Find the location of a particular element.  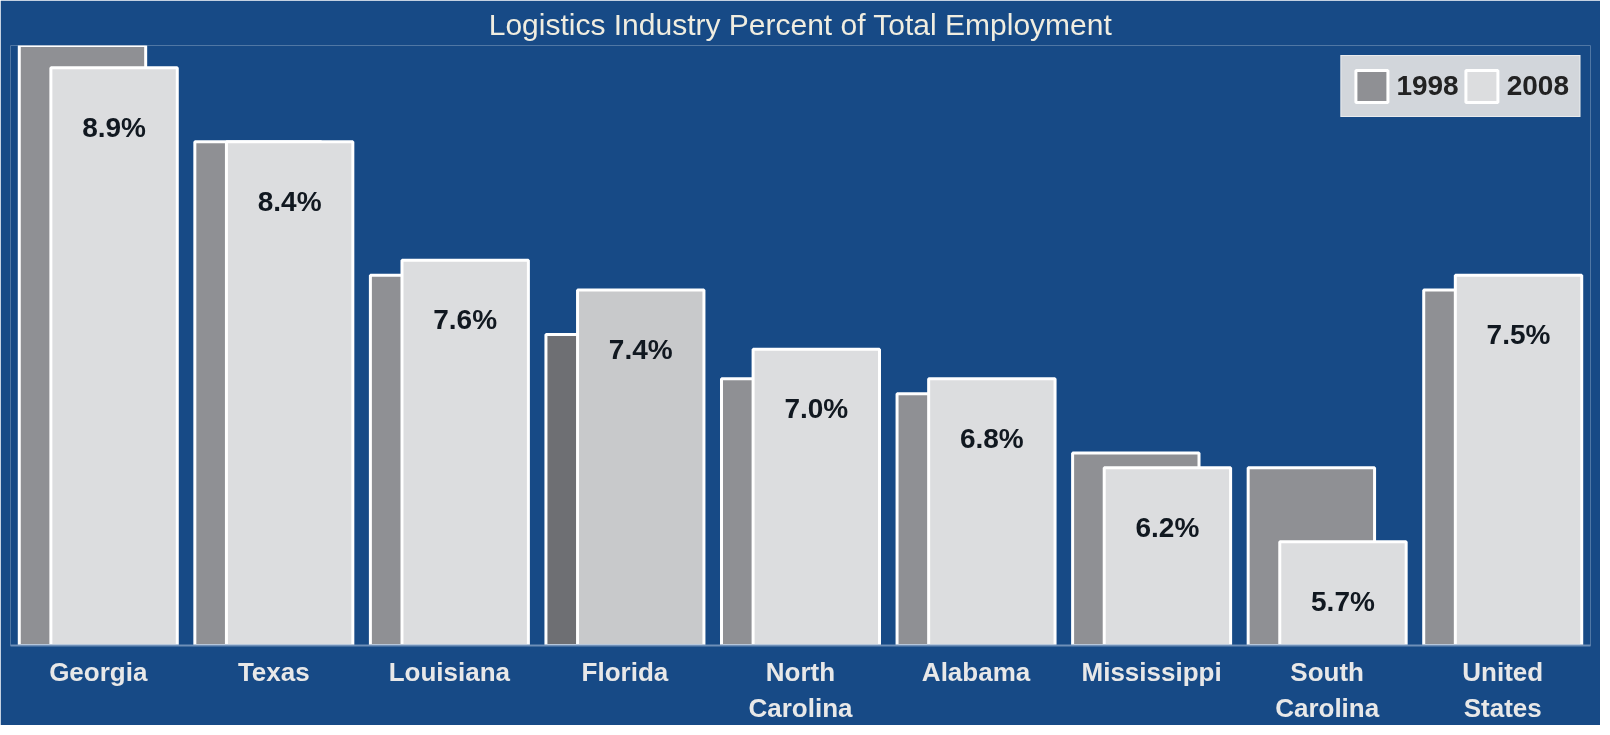

data-label: 7.5% is located at coordinates (1518, 335).